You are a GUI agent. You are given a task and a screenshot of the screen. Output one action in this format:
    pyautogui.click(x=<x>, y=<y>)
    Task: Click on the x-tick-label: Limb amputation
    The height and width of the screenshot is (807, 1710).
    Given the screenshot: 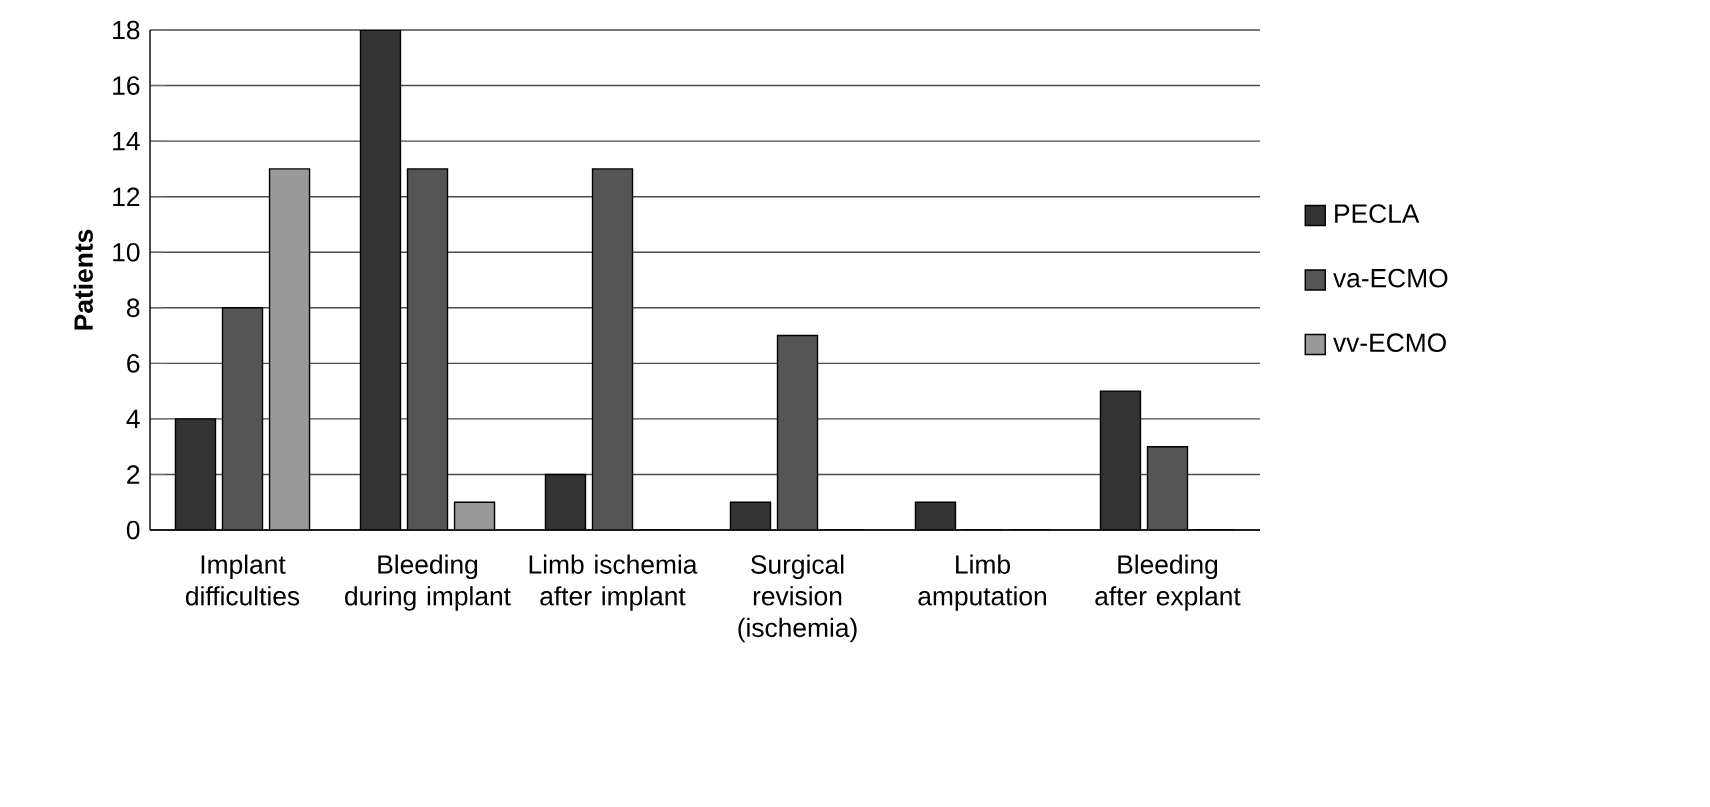 What is the action you would take?
    pyautogui.click(x=982, y=582)
    